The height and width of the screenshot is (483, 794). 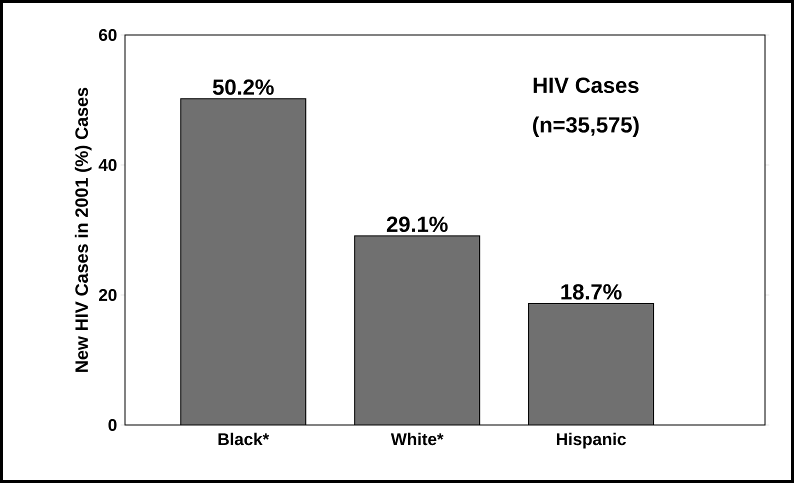 I want to click on annotation: HIV Cases, so click(x=586, y=86).